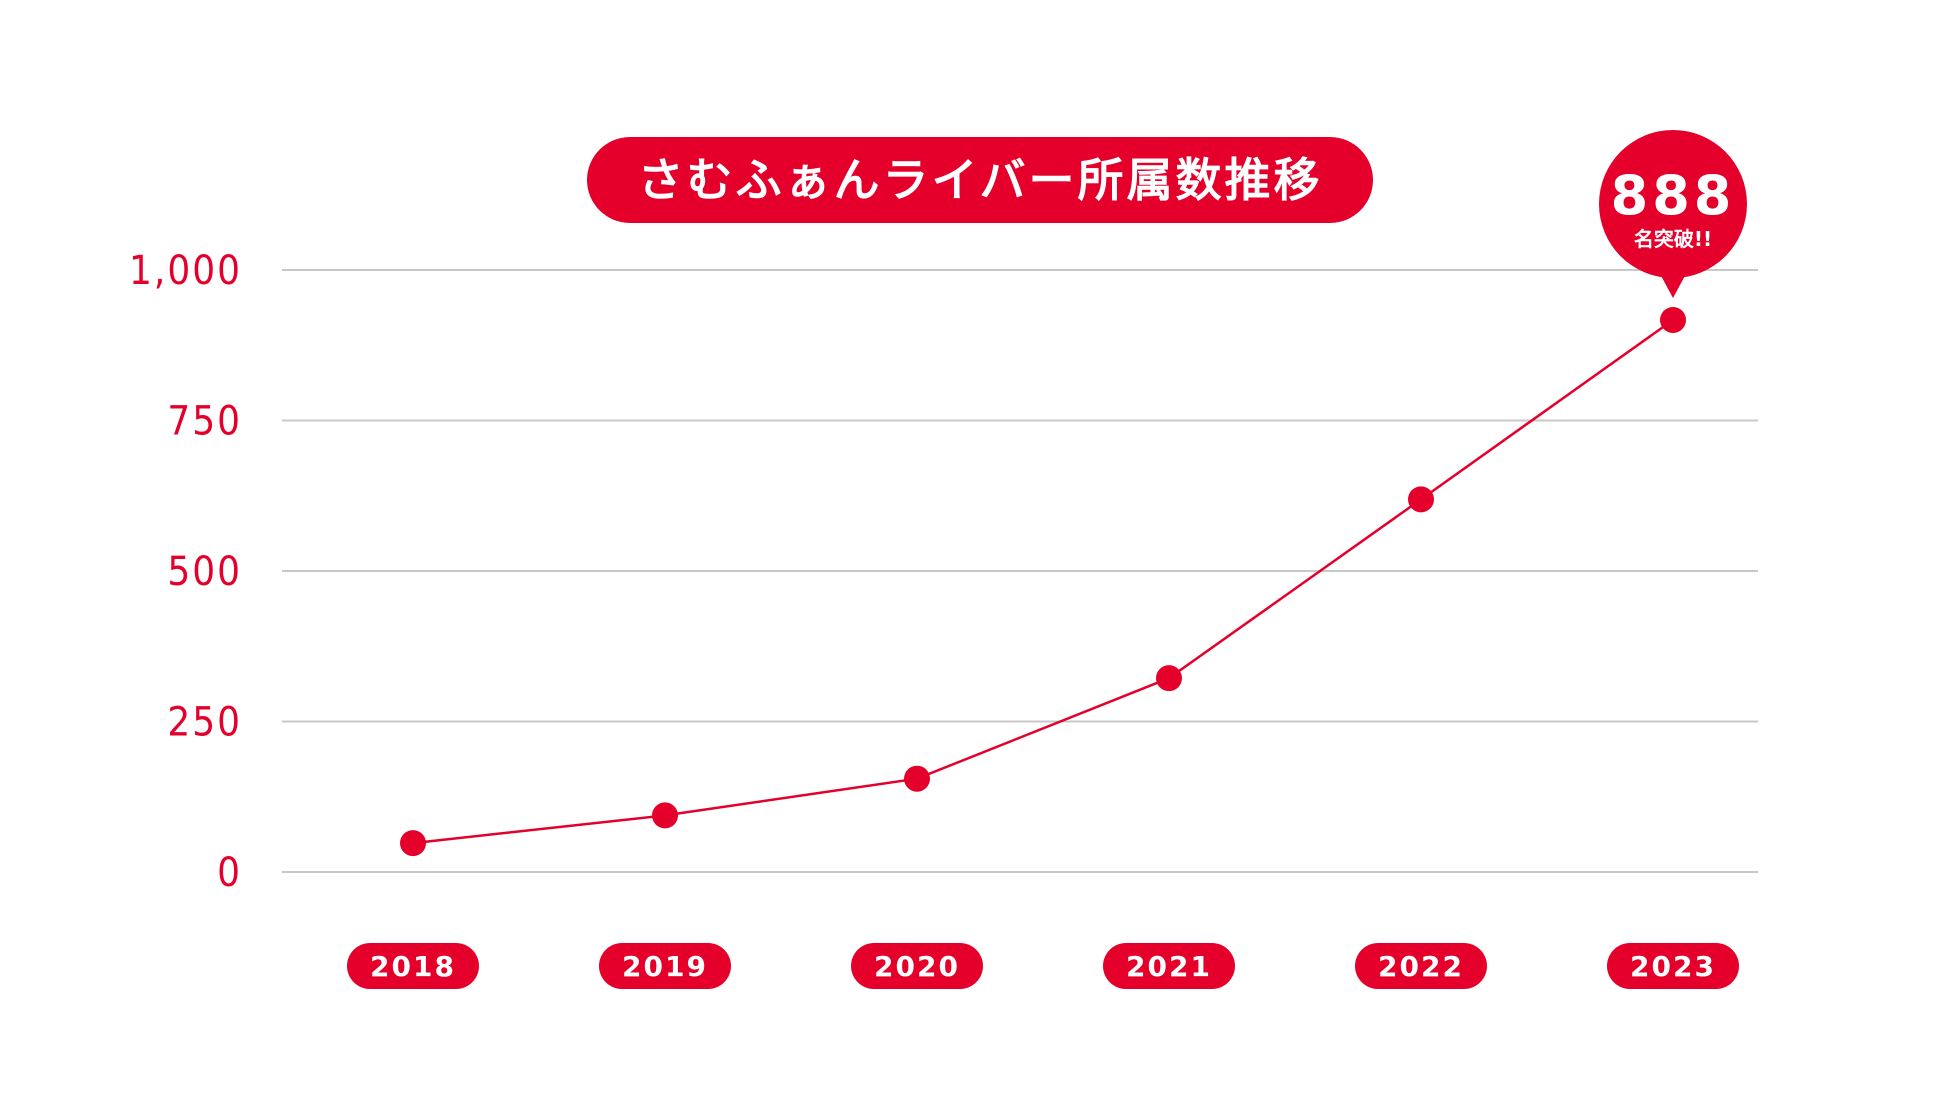 Image resolution: width=1950 pixels, height=1097 pixels. Describe the element at coordinates (185, 271) in the screenshot. I see `y-tick-label: 1,000` at that location.